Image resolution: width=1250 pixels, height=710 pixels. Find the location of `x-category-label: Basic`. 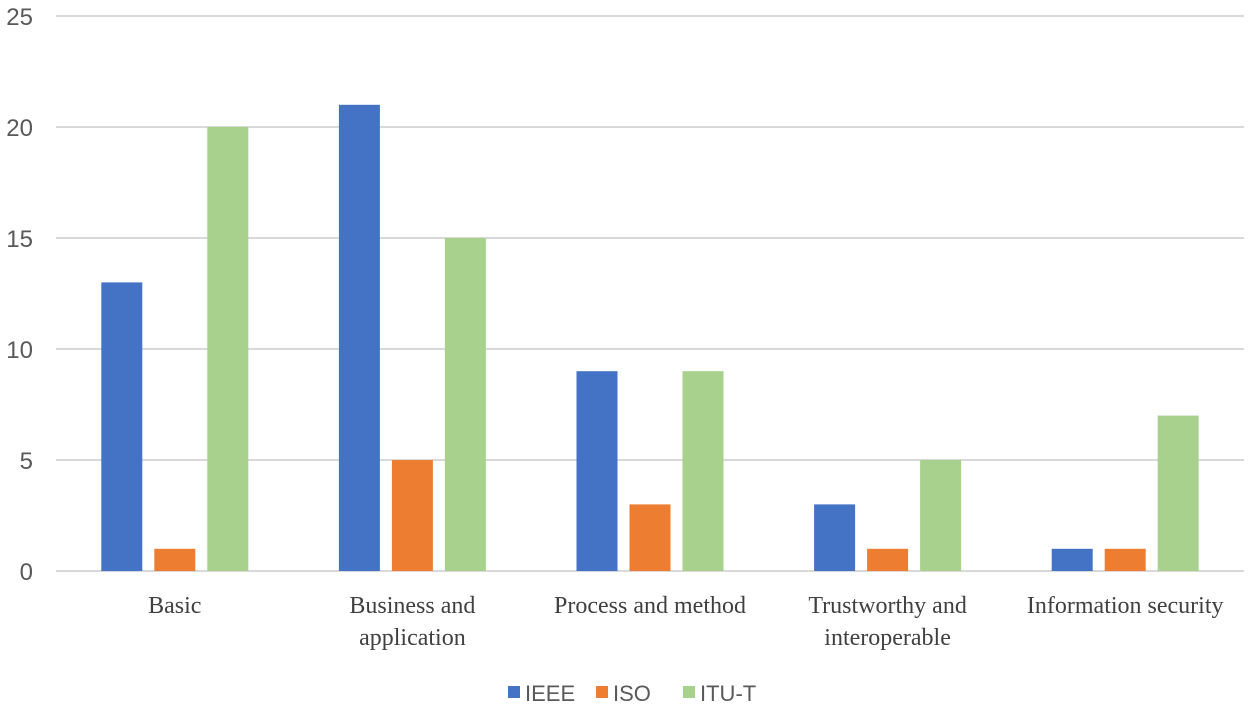

x-category-label: Basic is located at coordinates (174, 606).